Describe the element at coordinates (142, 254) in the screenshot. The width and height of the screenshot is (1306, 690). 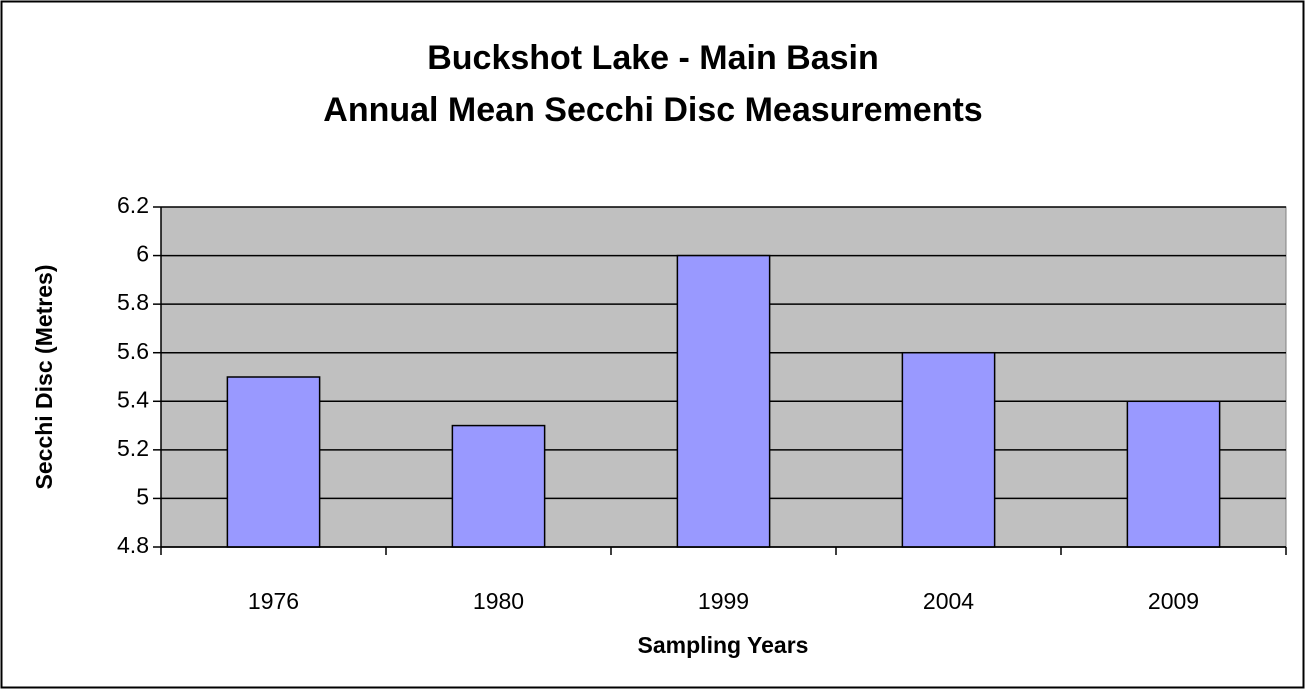
I see `y-tick-label: 6` at that location.